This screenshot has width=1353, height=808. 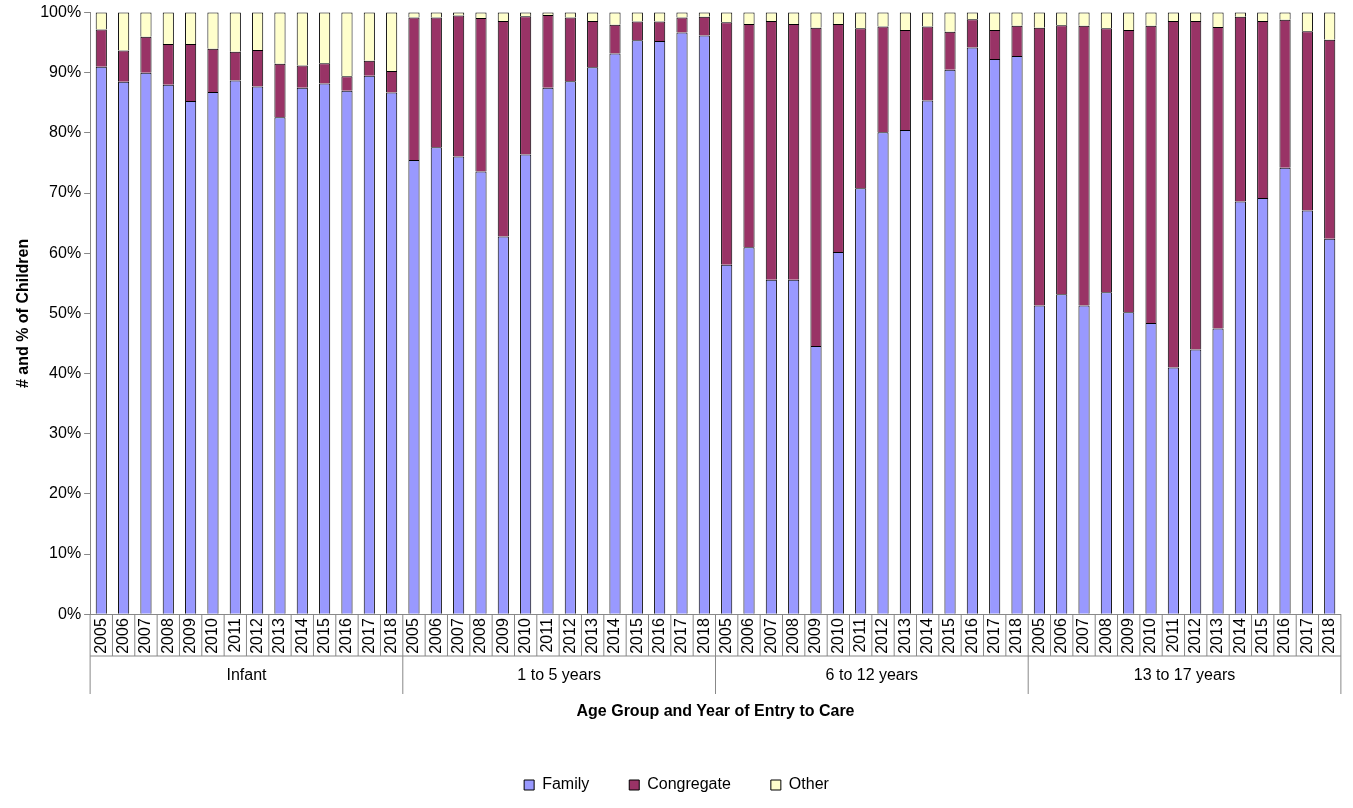 I want to click on x-axis-title: Age Group and Year of Entry to Care, so click(x=715, y=710).